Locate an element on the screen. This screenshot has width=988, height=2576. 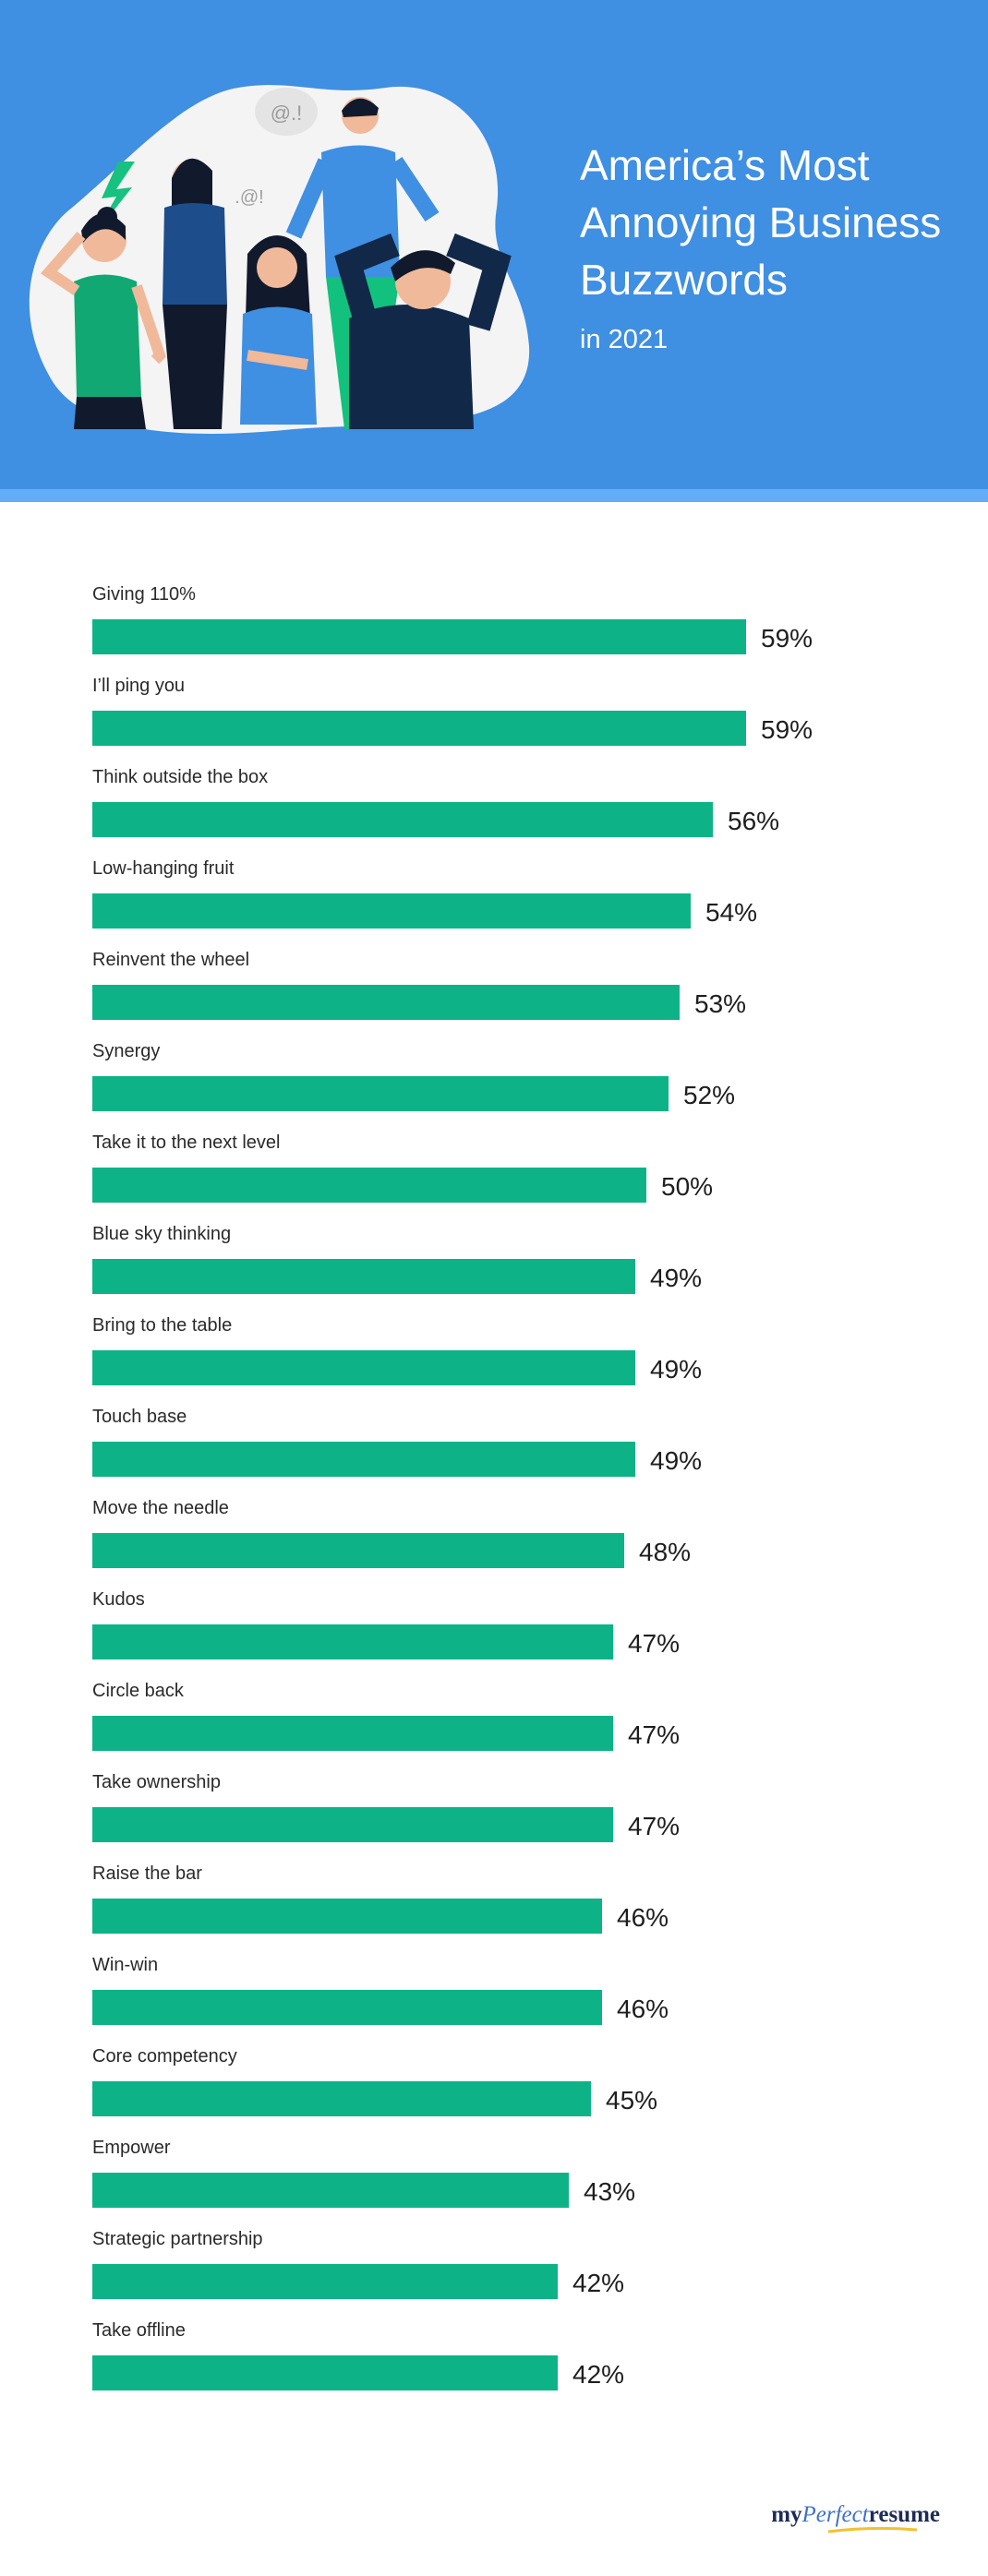
bar-category-label: Empower is located at coordinates (131, 2148).